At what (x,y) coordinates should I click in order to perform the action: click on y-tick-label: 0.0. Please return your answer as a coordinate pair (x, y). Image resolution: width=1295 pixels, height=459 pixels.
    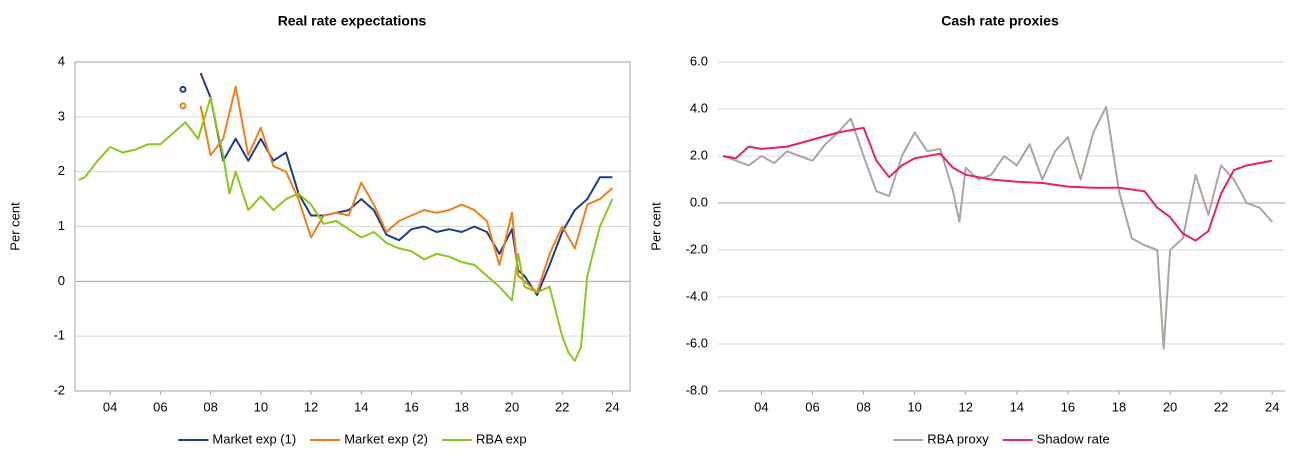
    Looking at the image, I should click on (699, 201).